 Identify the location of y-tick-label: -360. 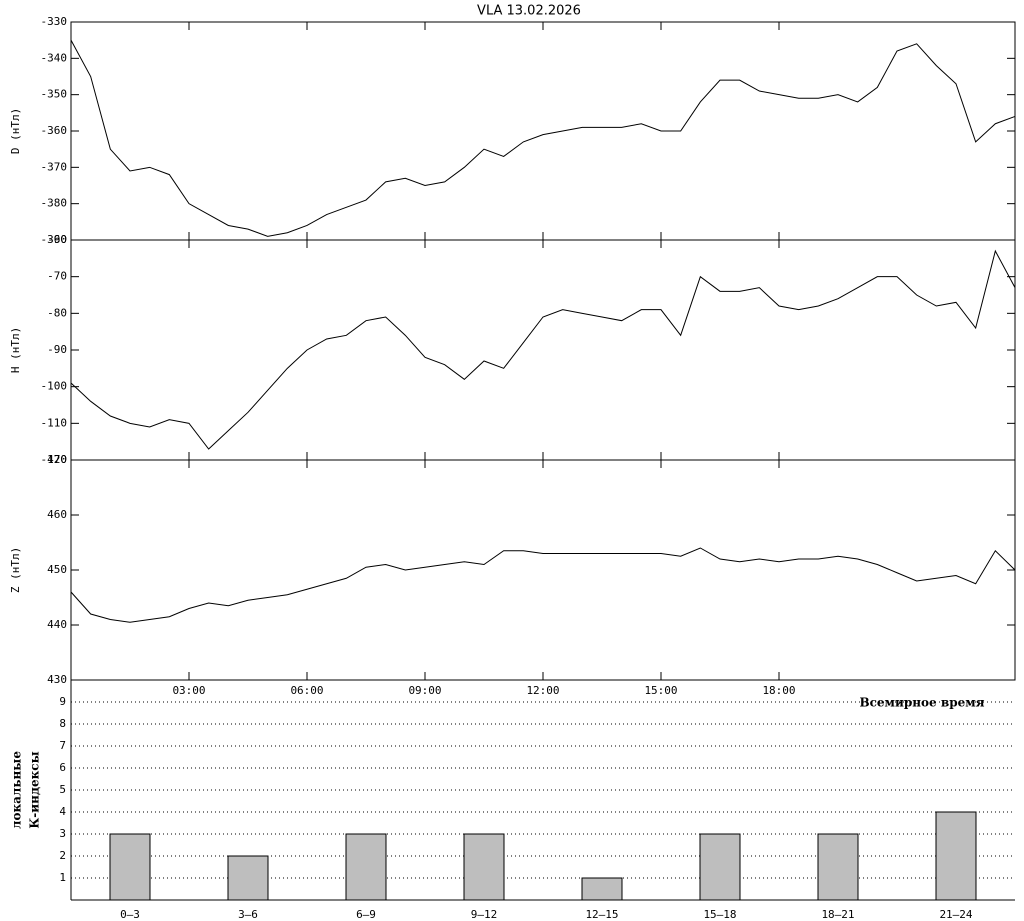
(54, 130).